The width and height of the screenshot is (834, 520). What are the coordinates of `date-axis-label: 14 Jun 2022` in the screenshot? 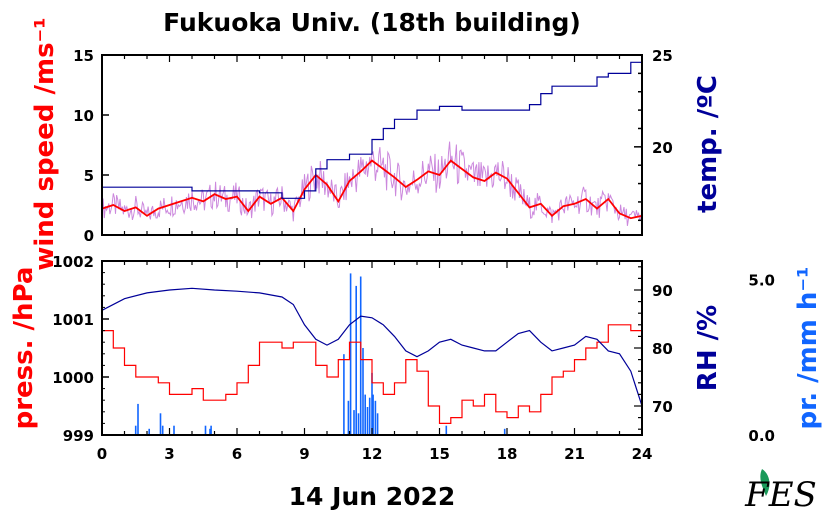 It's located at (372, 496).